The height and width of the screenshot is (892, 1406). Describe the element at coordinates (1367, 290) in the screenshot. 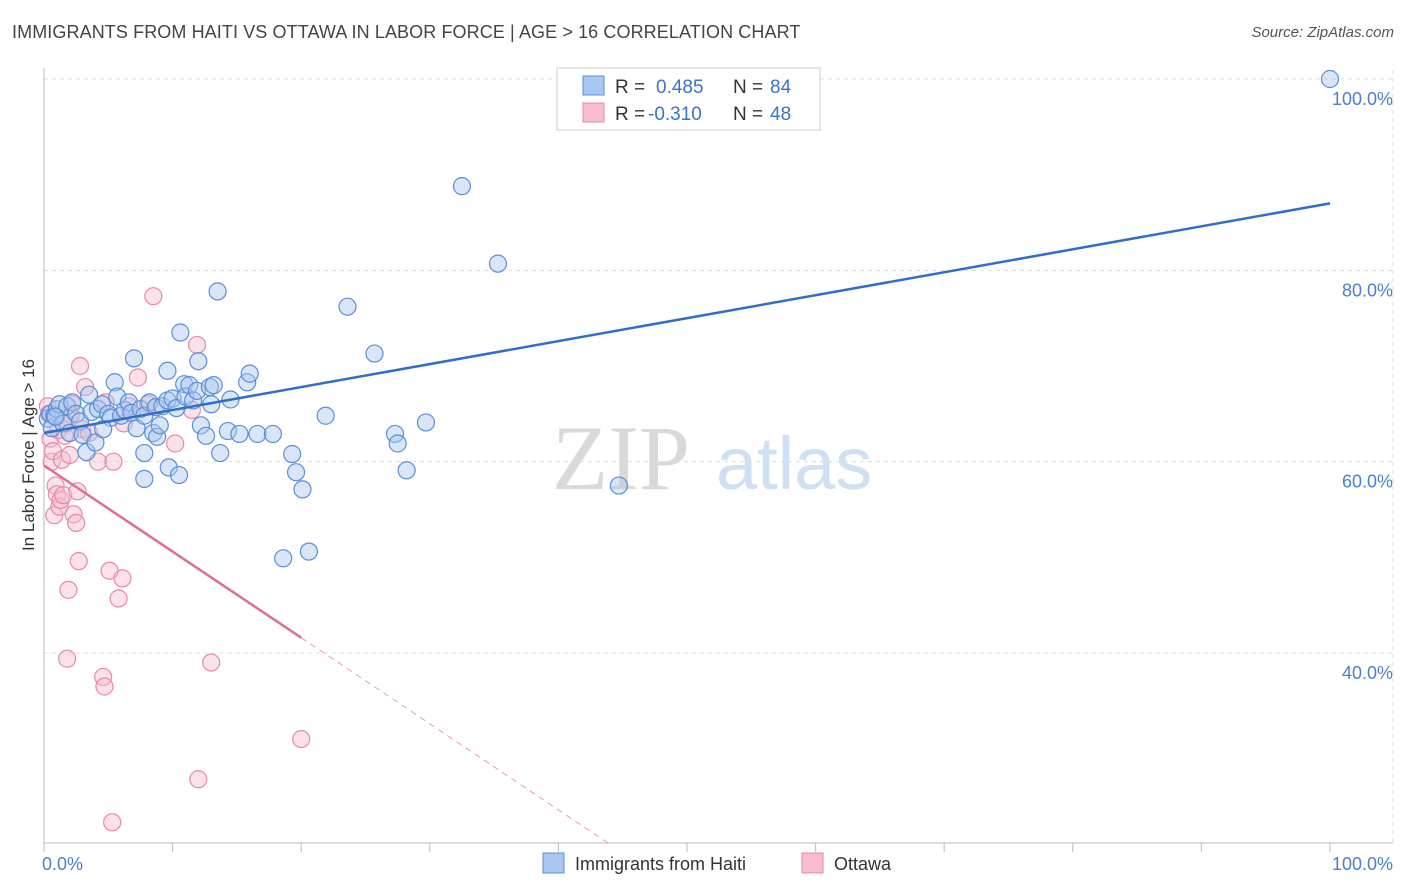

I see `y-tick-label-2: 80.0%` at that location.